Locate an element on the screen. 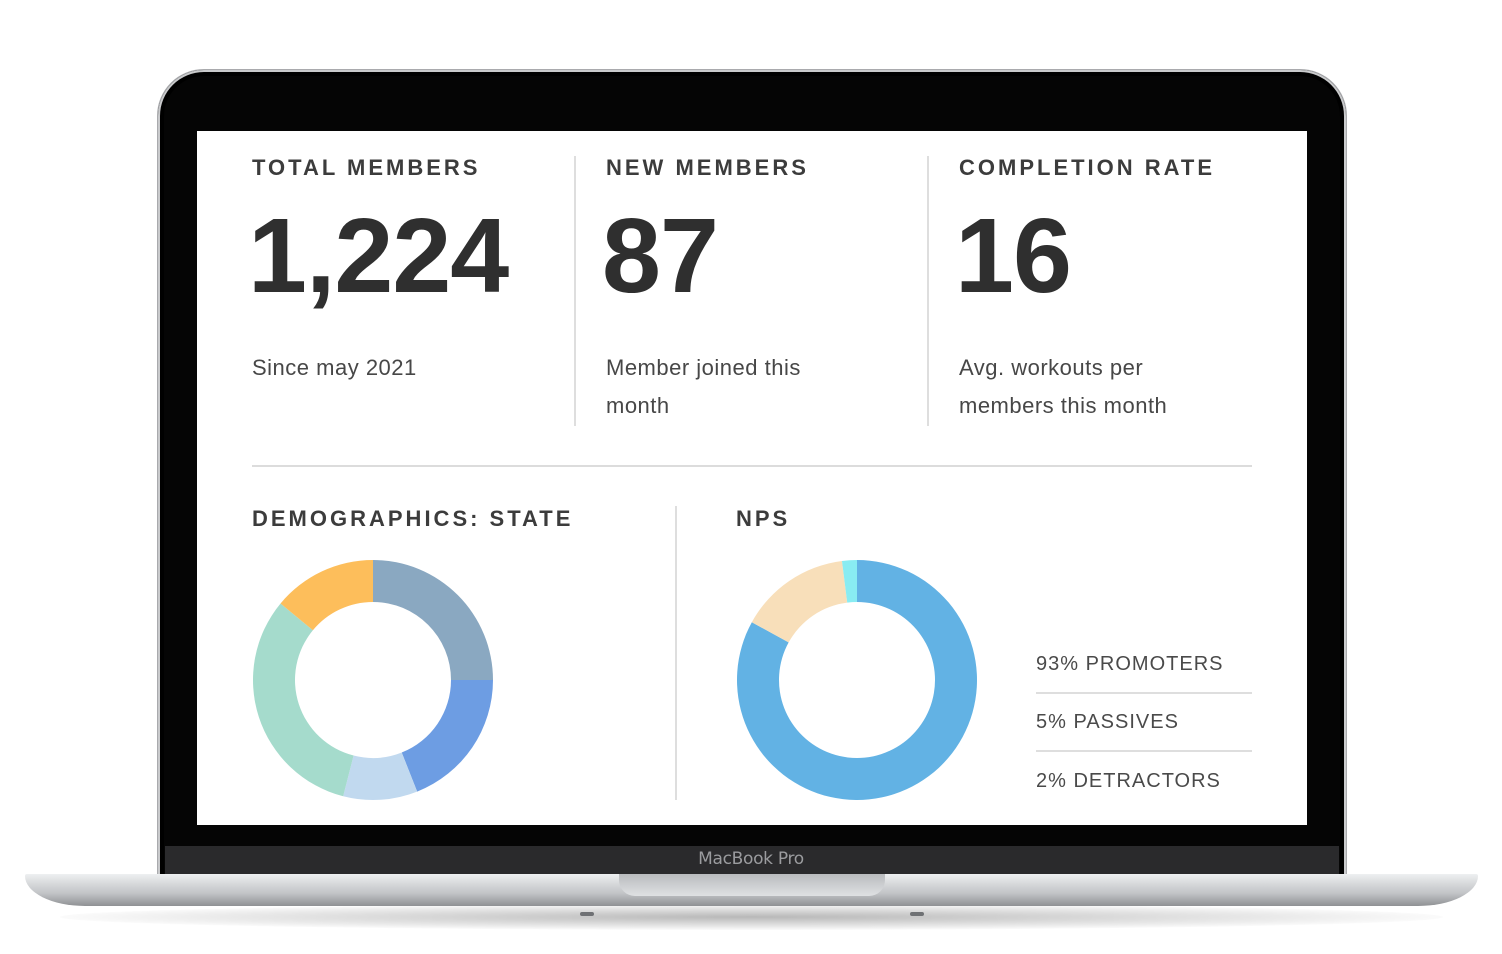 Image resolution: width=1502 pixels, height=954 pixels. demographics-title: DEMOGRAPHICS: STATE is located at coordinates (413, 518).